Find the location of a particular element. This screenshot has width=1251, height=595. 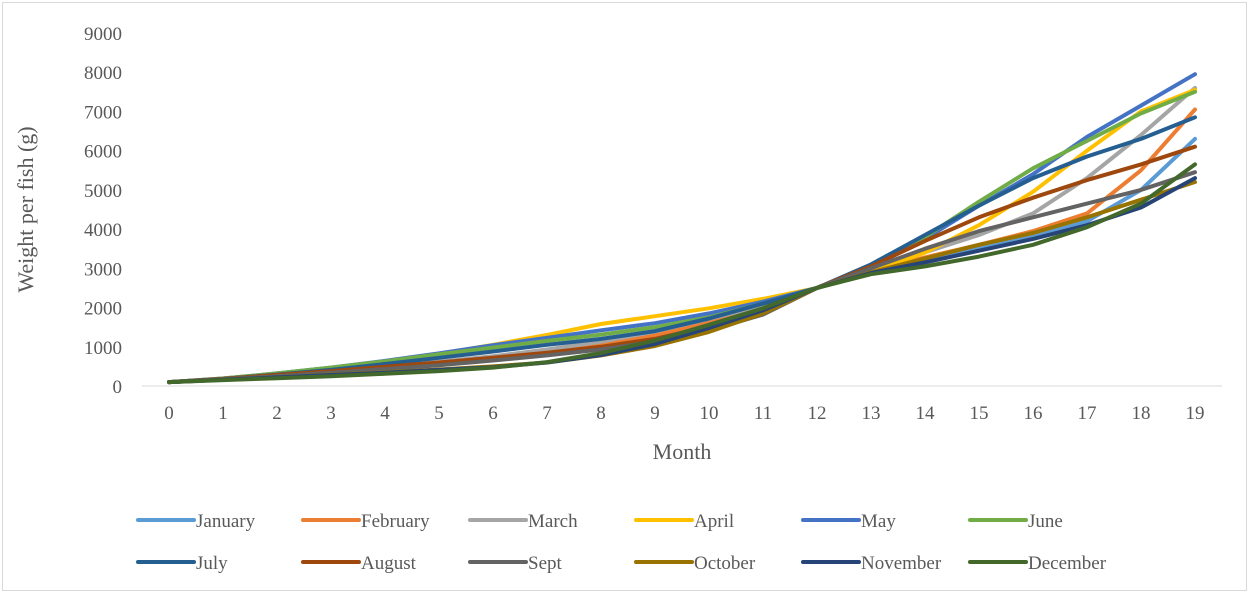

x-tick-label: 13 is located at coordinates (871, 413).